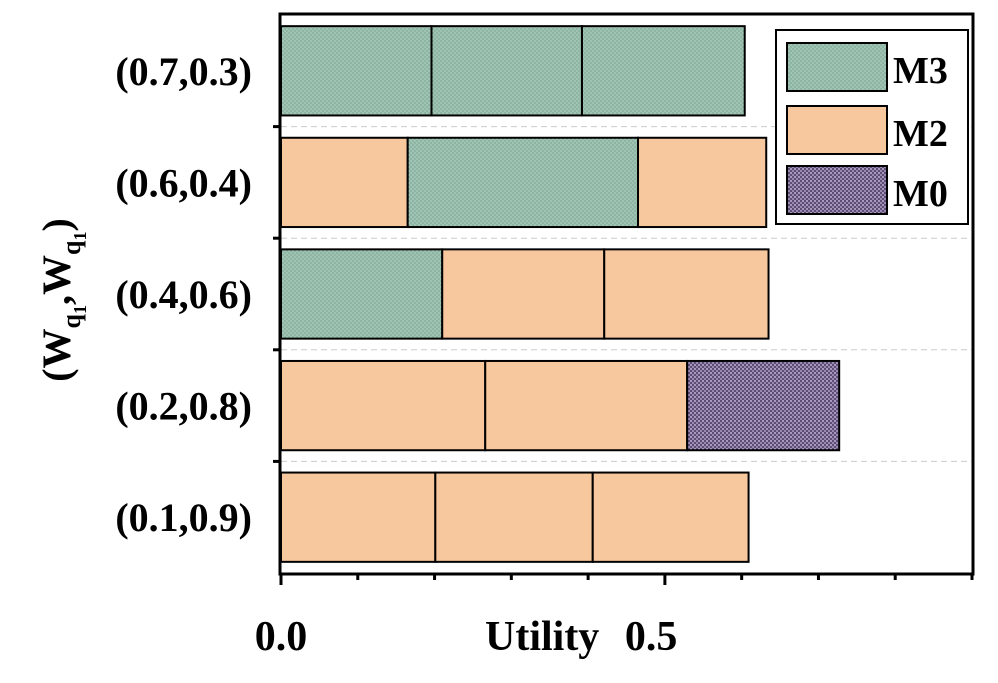 This screenshot has height=683, width=998. What do you see at coordinates (651, 637) in the screenshot?
I see `x-tick-label: 0.5` at bounding box center [651, 637].